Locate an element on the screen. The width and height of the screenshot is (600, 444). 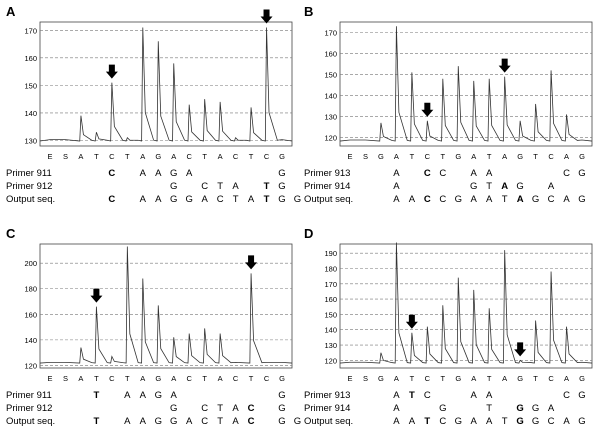
sequence-row: Primer 911 C A A G A G is located at coordinates (151, 174).